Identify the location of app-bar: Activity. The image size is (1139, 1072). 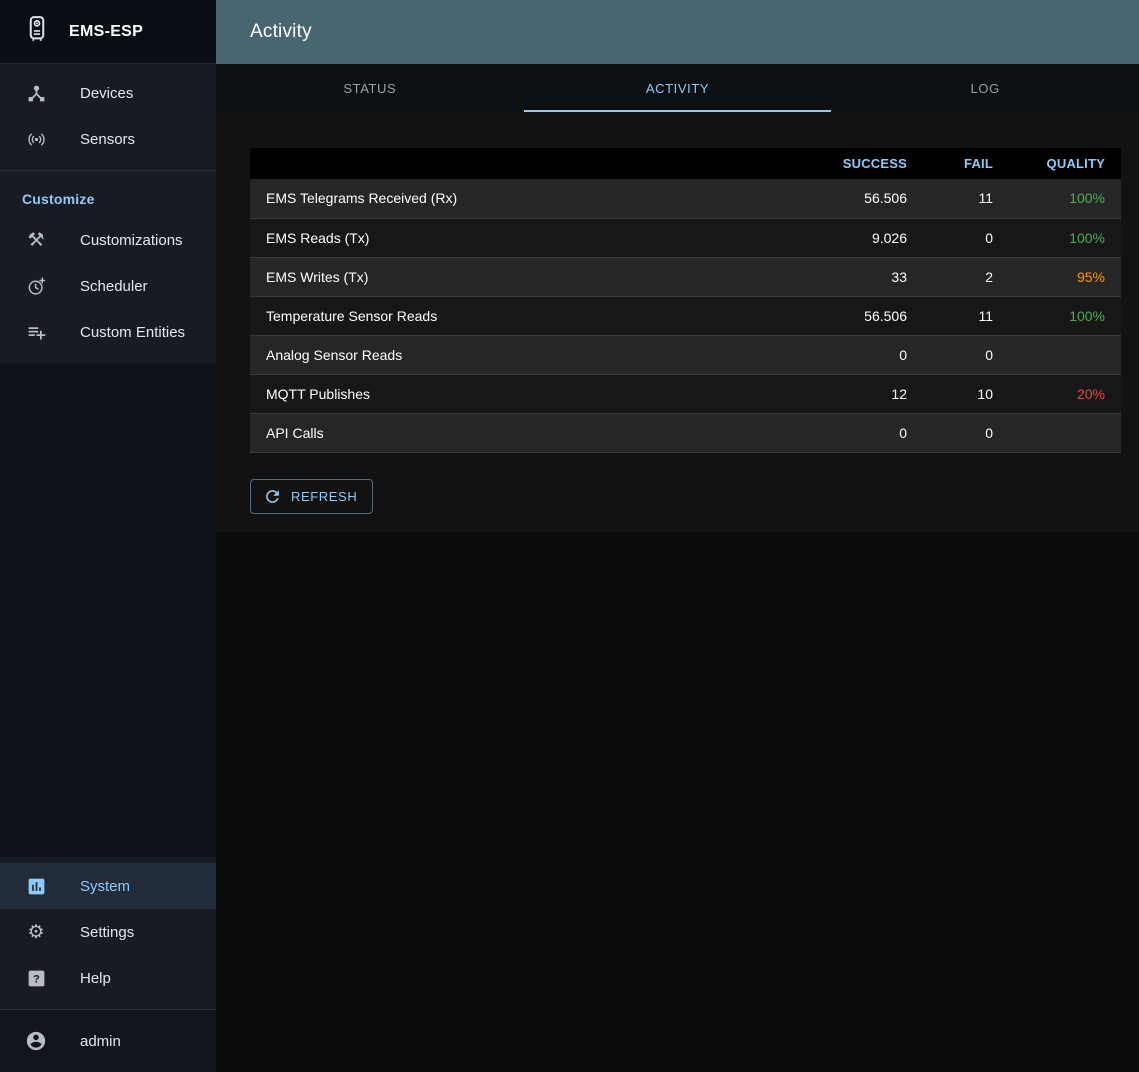
(677, 32).